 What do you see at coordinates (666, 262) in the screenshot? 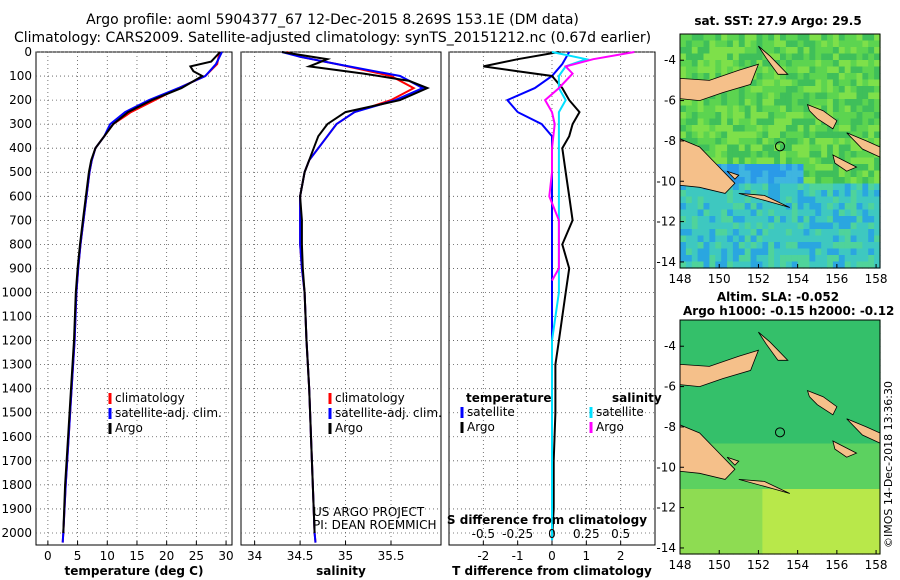
I see `sst-map-ytick-label: -14` at bounding box center [666, 262].